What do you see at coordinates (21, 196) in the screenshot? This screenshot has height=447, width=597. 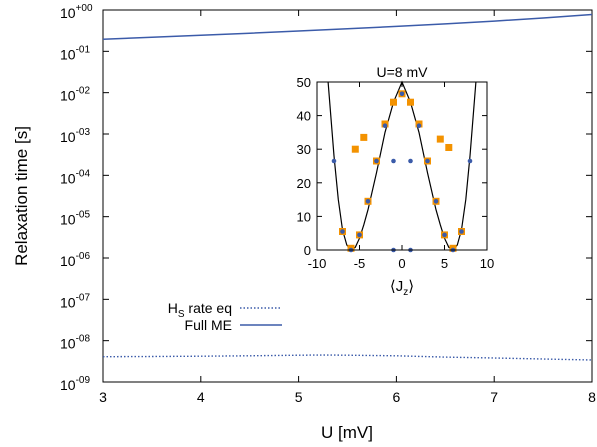 I see `main-y-axis-label: Relaxation time [s]` at bounding box center [21, 196].